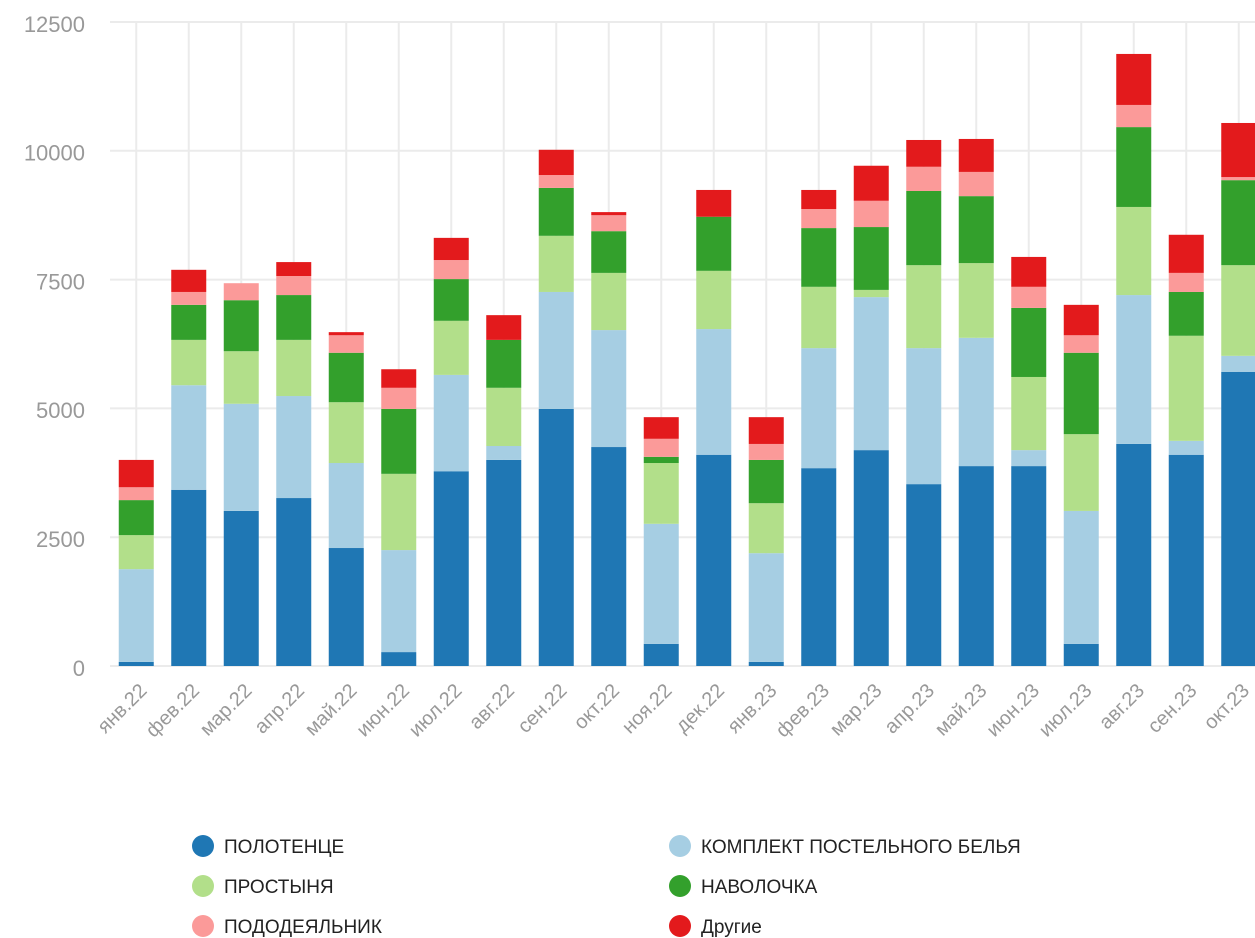  What do you see at coordinates (60, 410) in the screenshot?
I see `y-tick-label: 5000` at bounding box center [60, 410].